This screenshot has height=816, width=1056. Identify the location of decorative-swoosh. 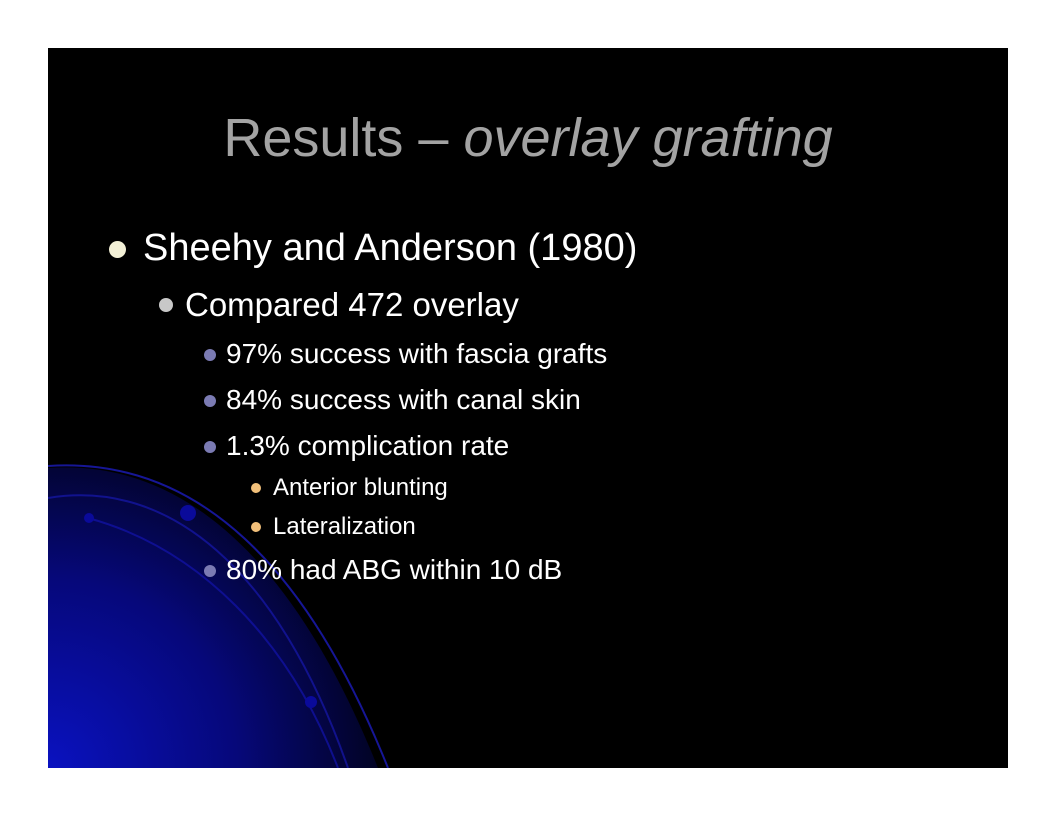
(218, 616).